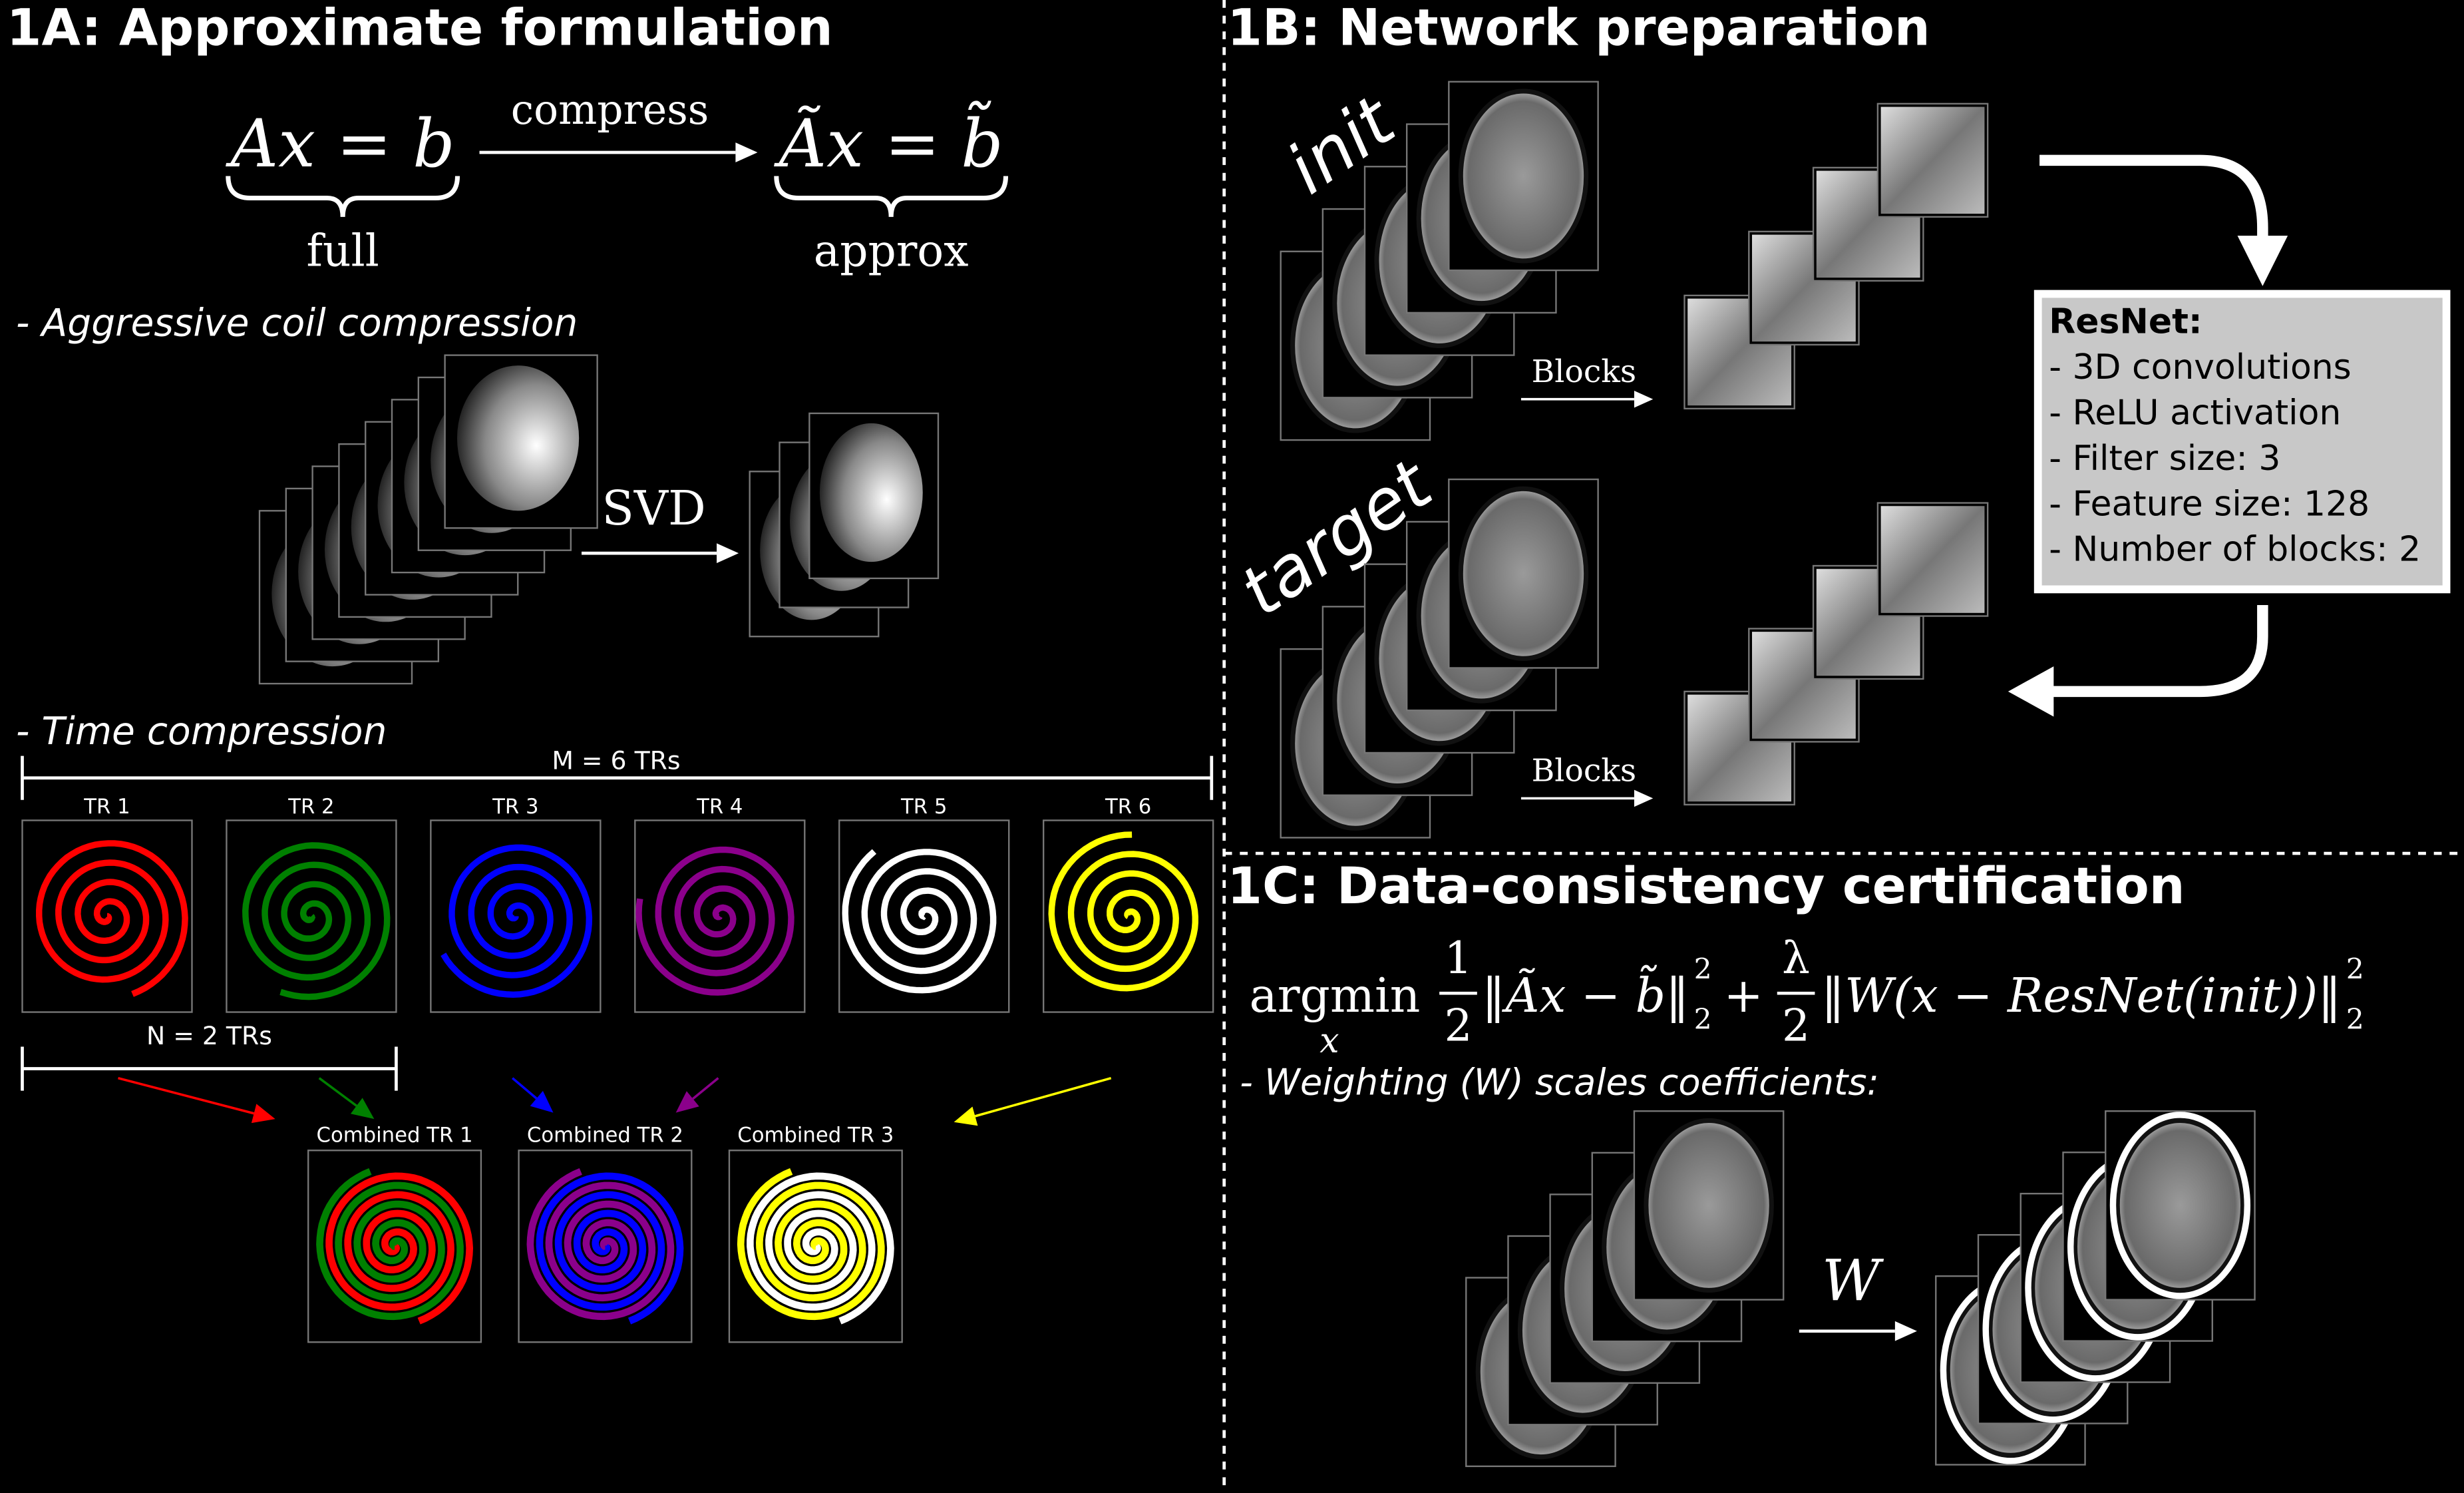 This screenshot has height=1493, width=2464. I want to click on combined-label: Combined TR 1, so click(395, 1136).